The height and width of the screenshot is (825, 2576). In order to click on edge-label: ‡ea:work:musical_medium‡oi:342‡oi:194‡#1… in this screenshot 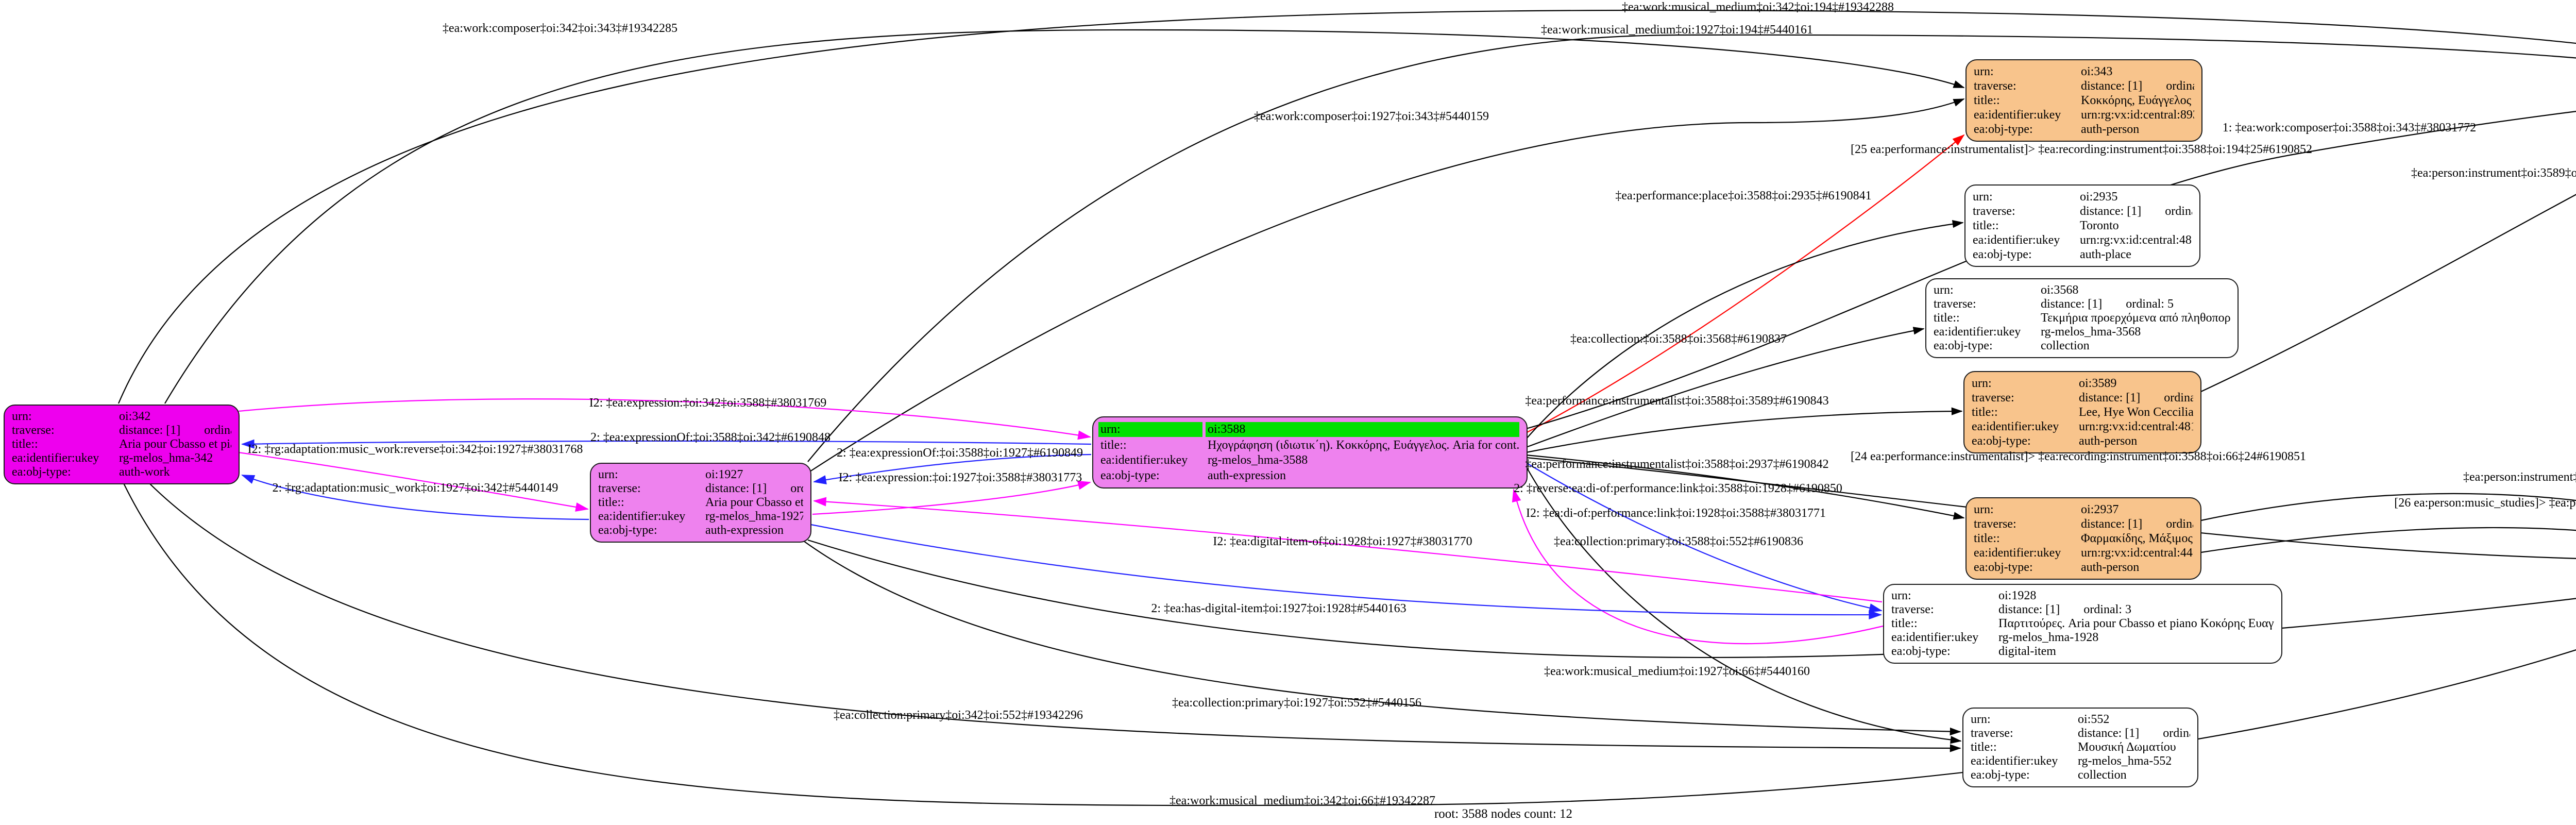, I will do `click(1758, 7)`.